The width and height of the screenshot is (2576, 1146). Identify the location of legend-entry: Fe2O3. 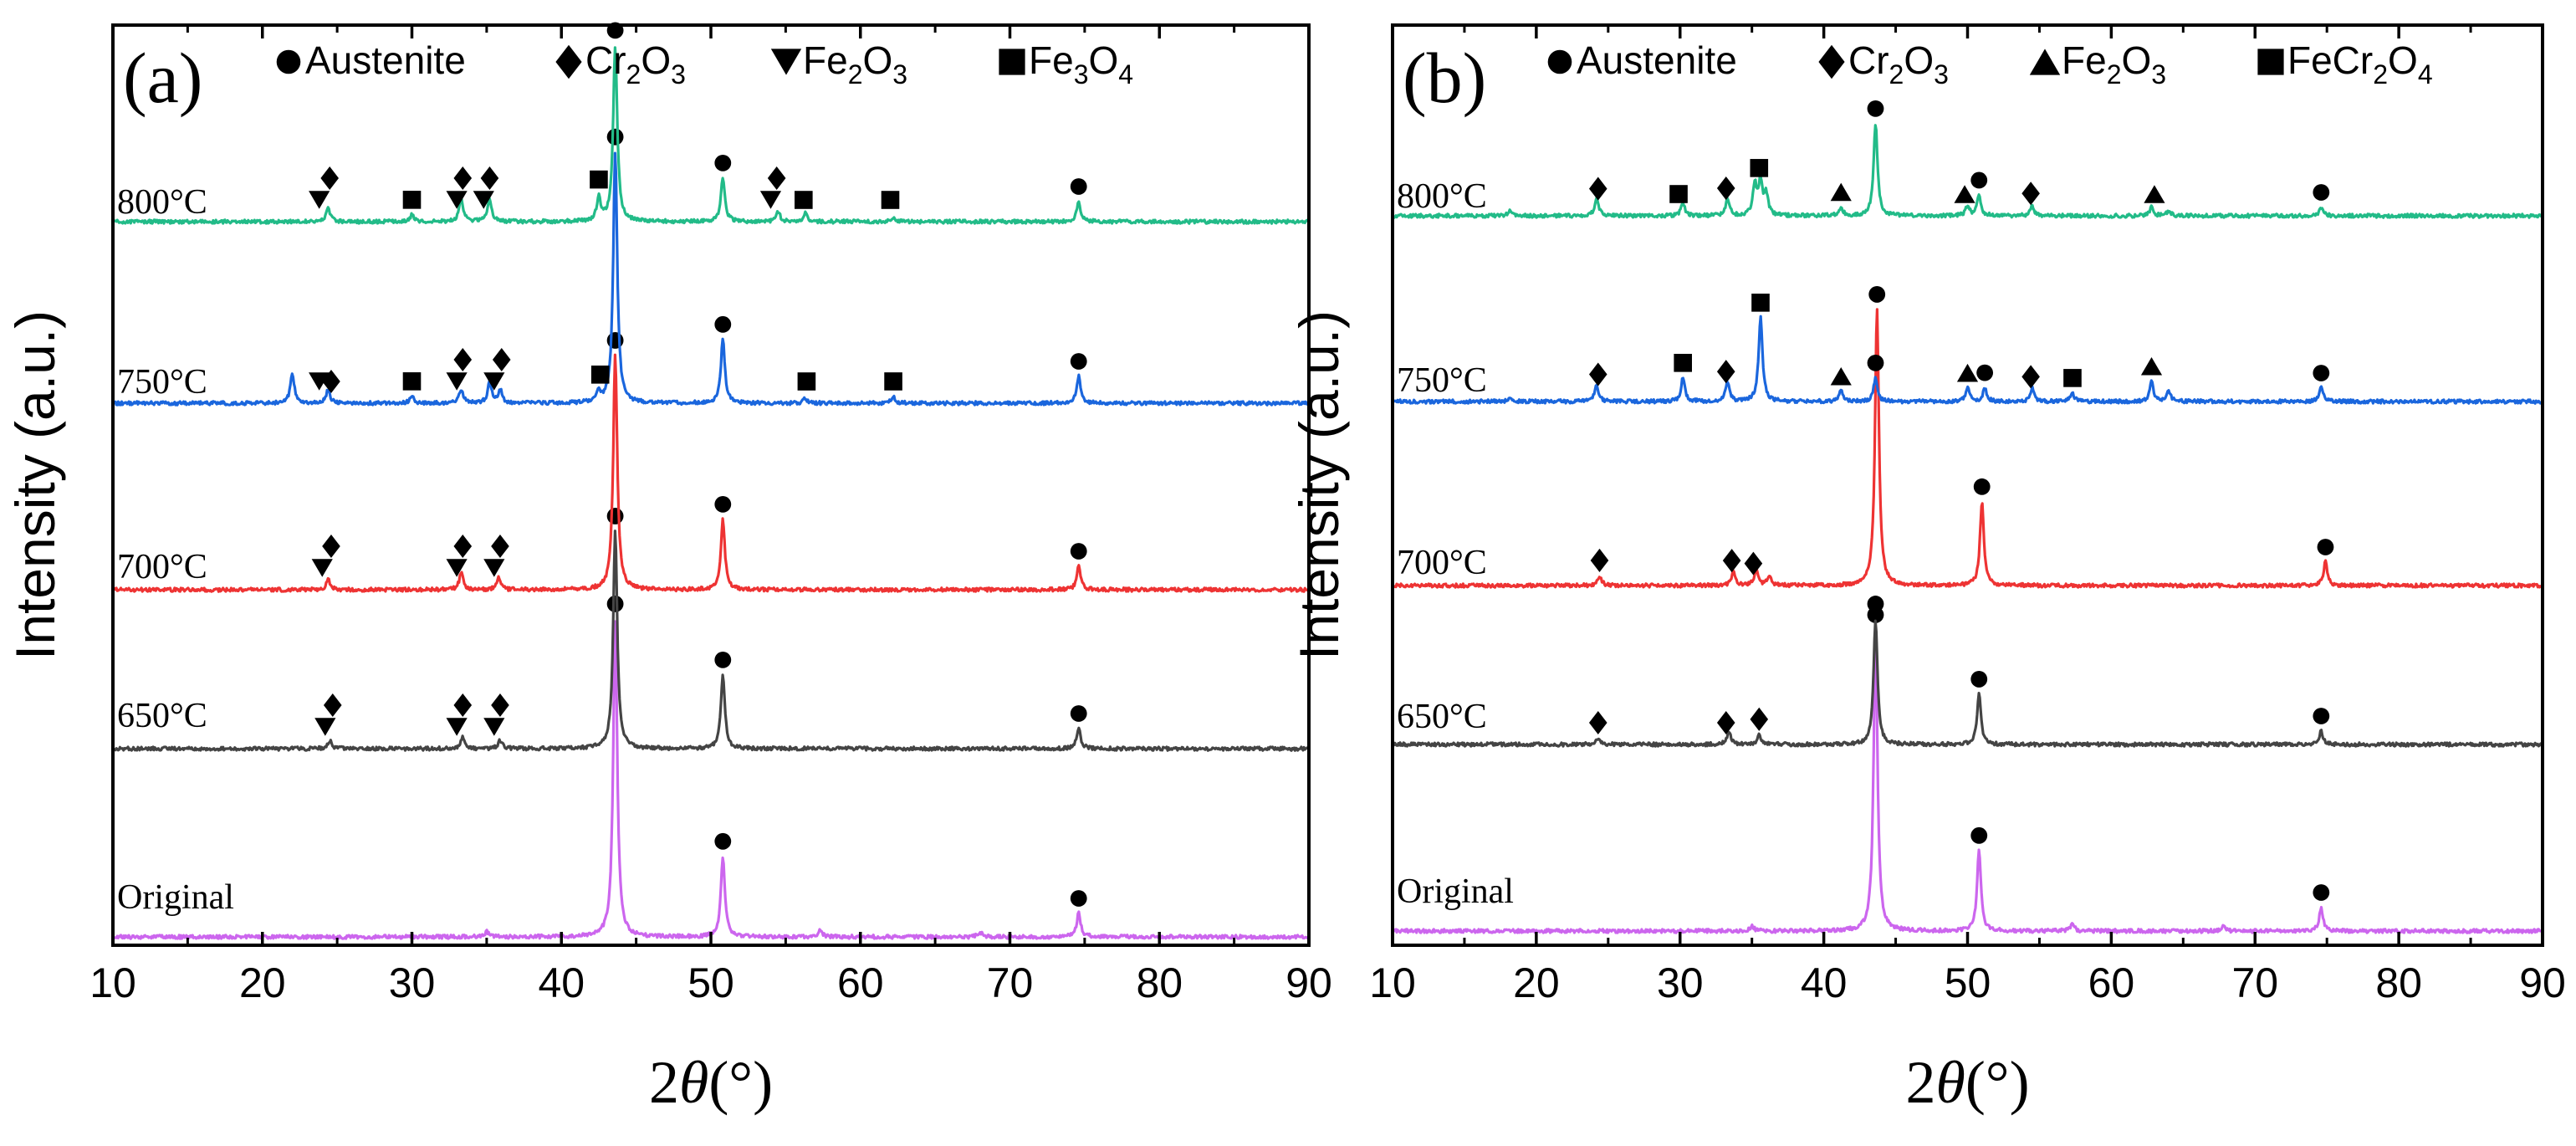
(2097, 64).